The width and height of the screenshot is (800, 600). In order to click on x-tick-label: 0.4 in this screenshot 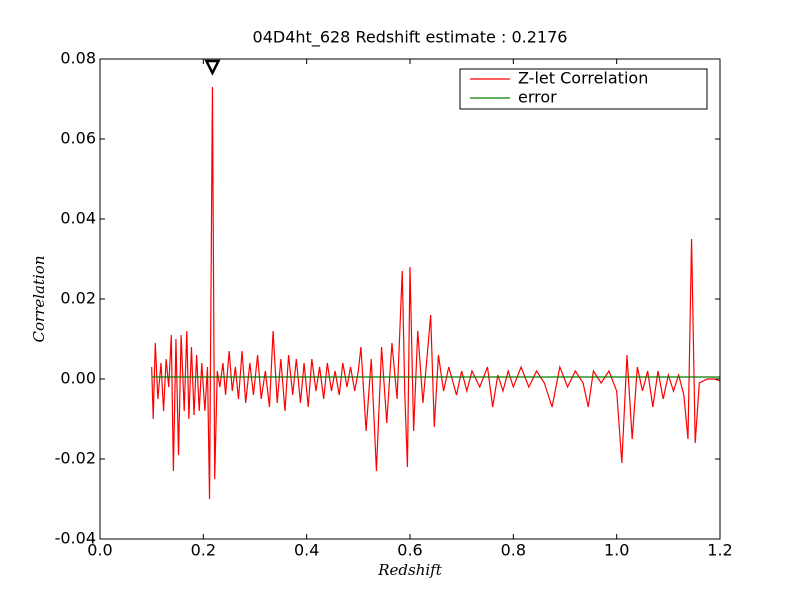, I will do `click(306, 550)`.